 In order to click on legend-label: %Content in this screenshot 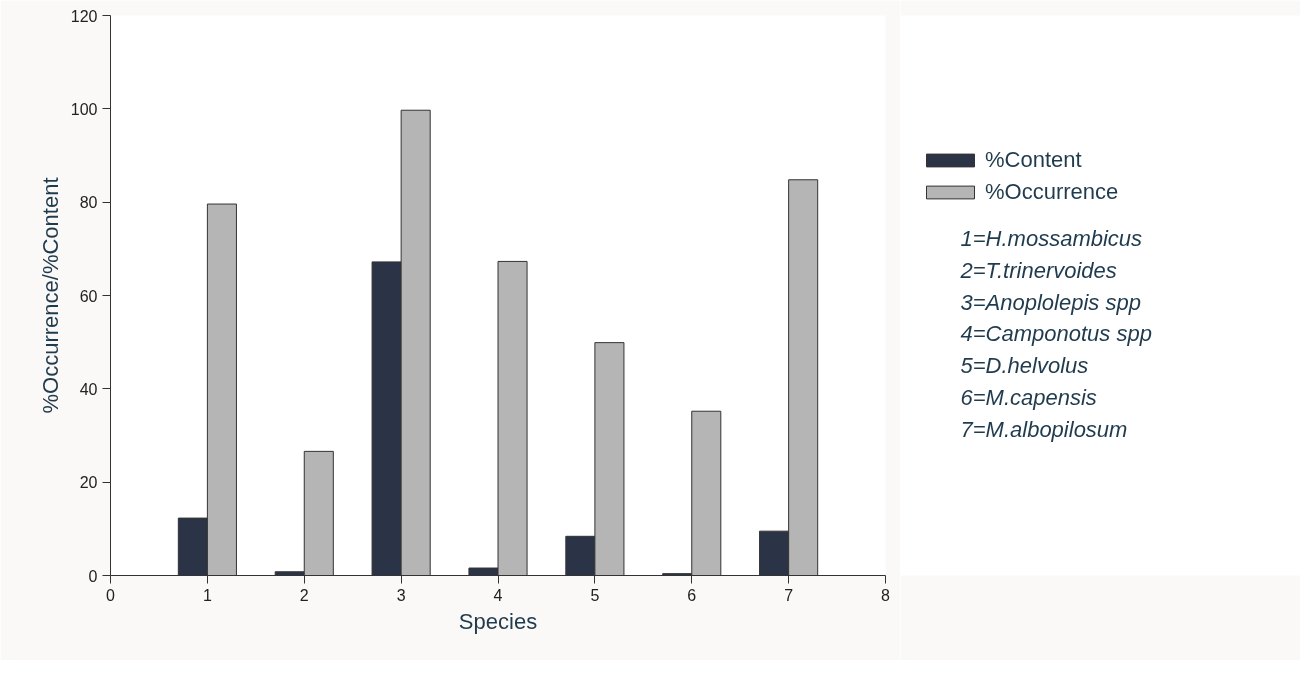, I will do `click(1033, 160)`.